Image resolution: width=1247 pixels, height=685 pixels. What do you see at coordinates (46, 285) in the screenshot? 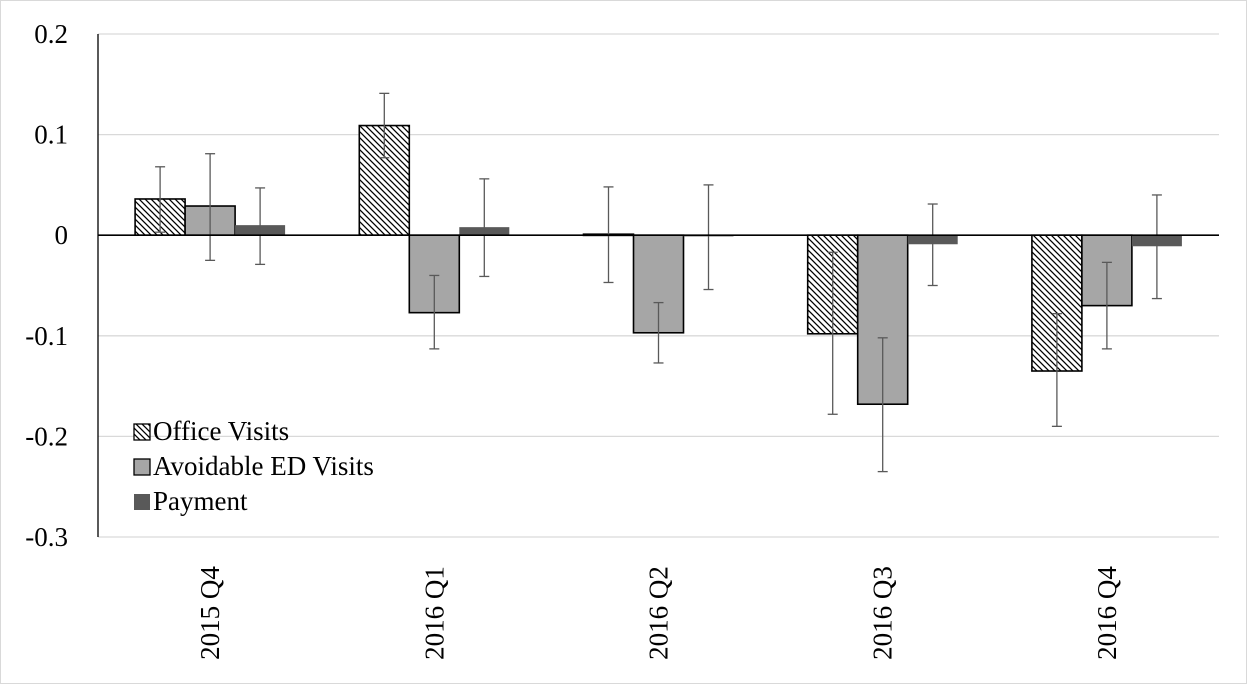
I see `y-tick-labels: 0.2 0.1 0 -0.1 -0.2 -0.3` at bounding box center [46, 285].